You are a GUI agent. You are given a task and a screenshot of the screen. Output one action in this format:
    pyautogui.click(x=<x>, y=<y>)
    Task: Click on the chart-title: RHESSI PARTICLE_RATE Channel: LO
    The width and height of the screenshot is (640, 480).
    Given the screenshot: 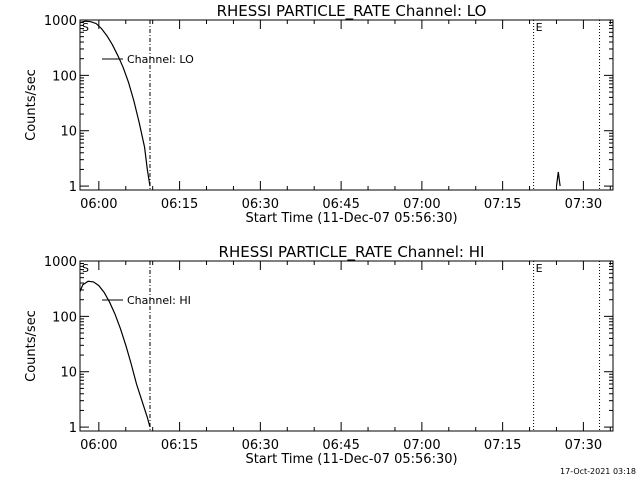 What is the action you would take?
    pyautogui.click(x=352, y=11)
    